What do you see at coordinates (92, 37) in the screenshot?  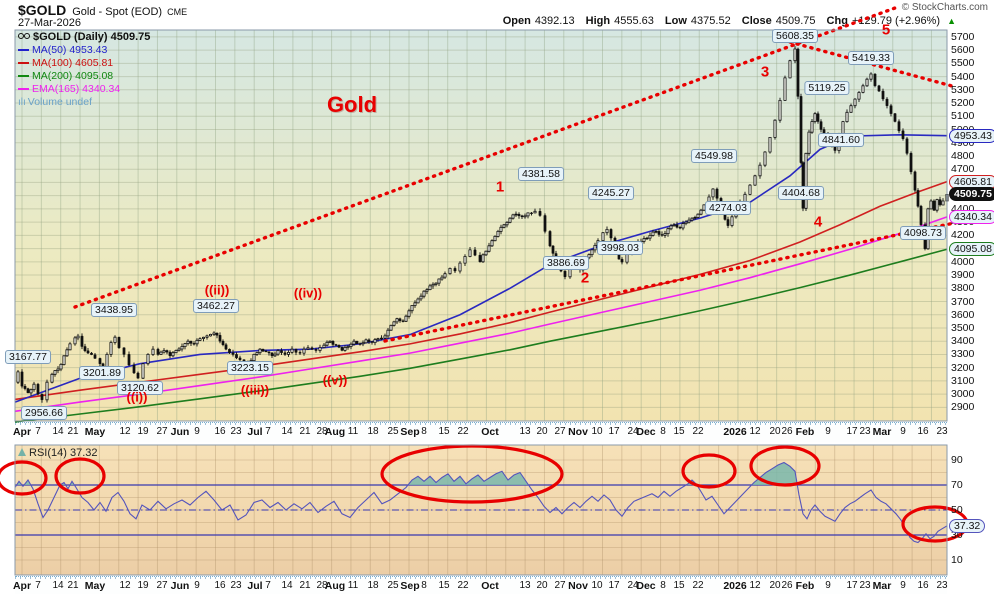 I see `legend-item-label: $GOLD (Daily) 4509.75` at bounding box center [92, 37].